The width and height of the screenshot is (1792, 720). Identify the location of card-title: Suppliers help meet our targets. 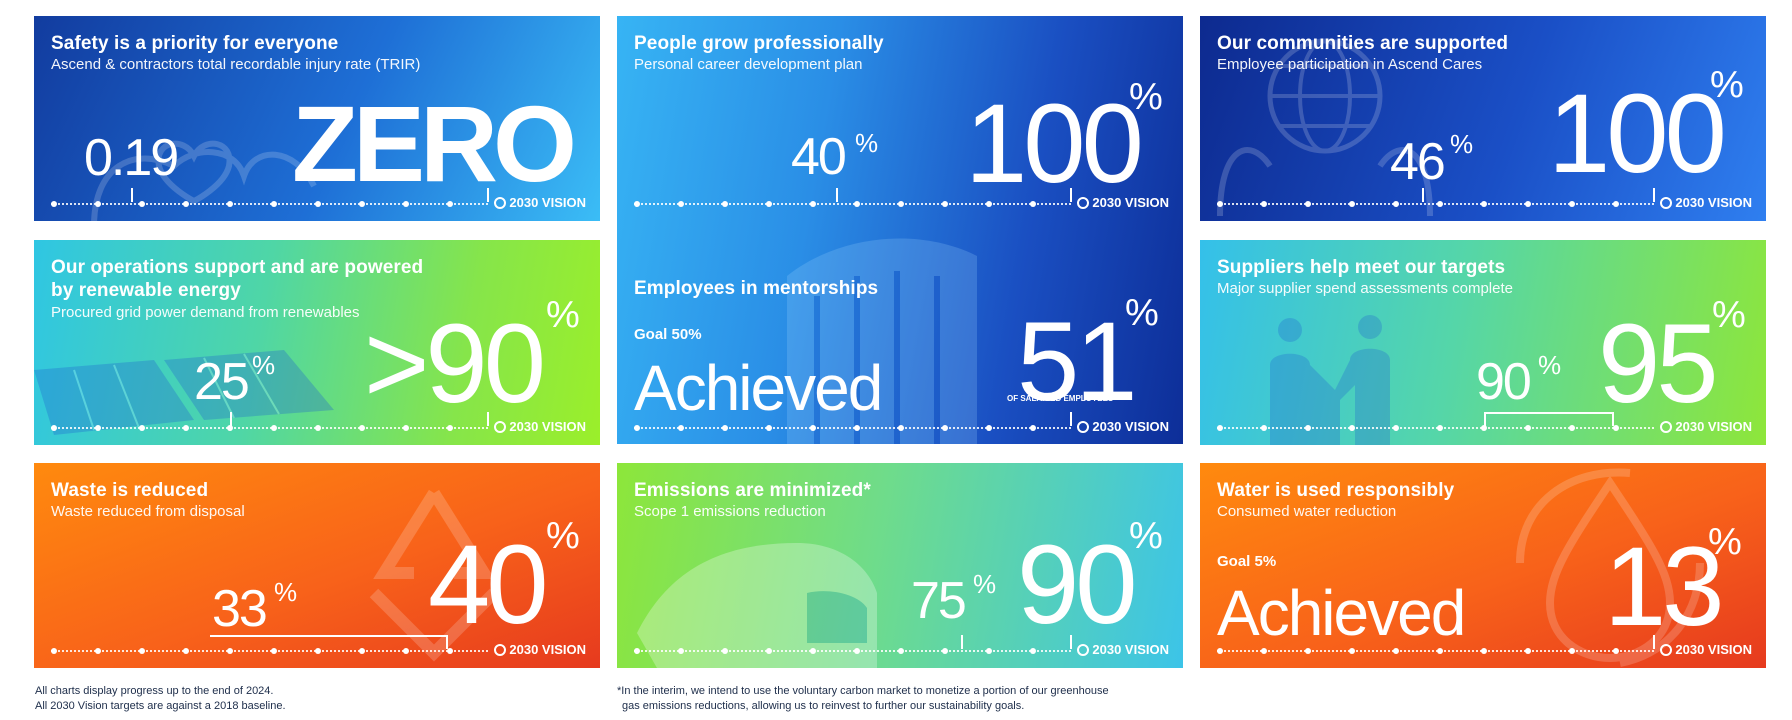
(1361, 267).